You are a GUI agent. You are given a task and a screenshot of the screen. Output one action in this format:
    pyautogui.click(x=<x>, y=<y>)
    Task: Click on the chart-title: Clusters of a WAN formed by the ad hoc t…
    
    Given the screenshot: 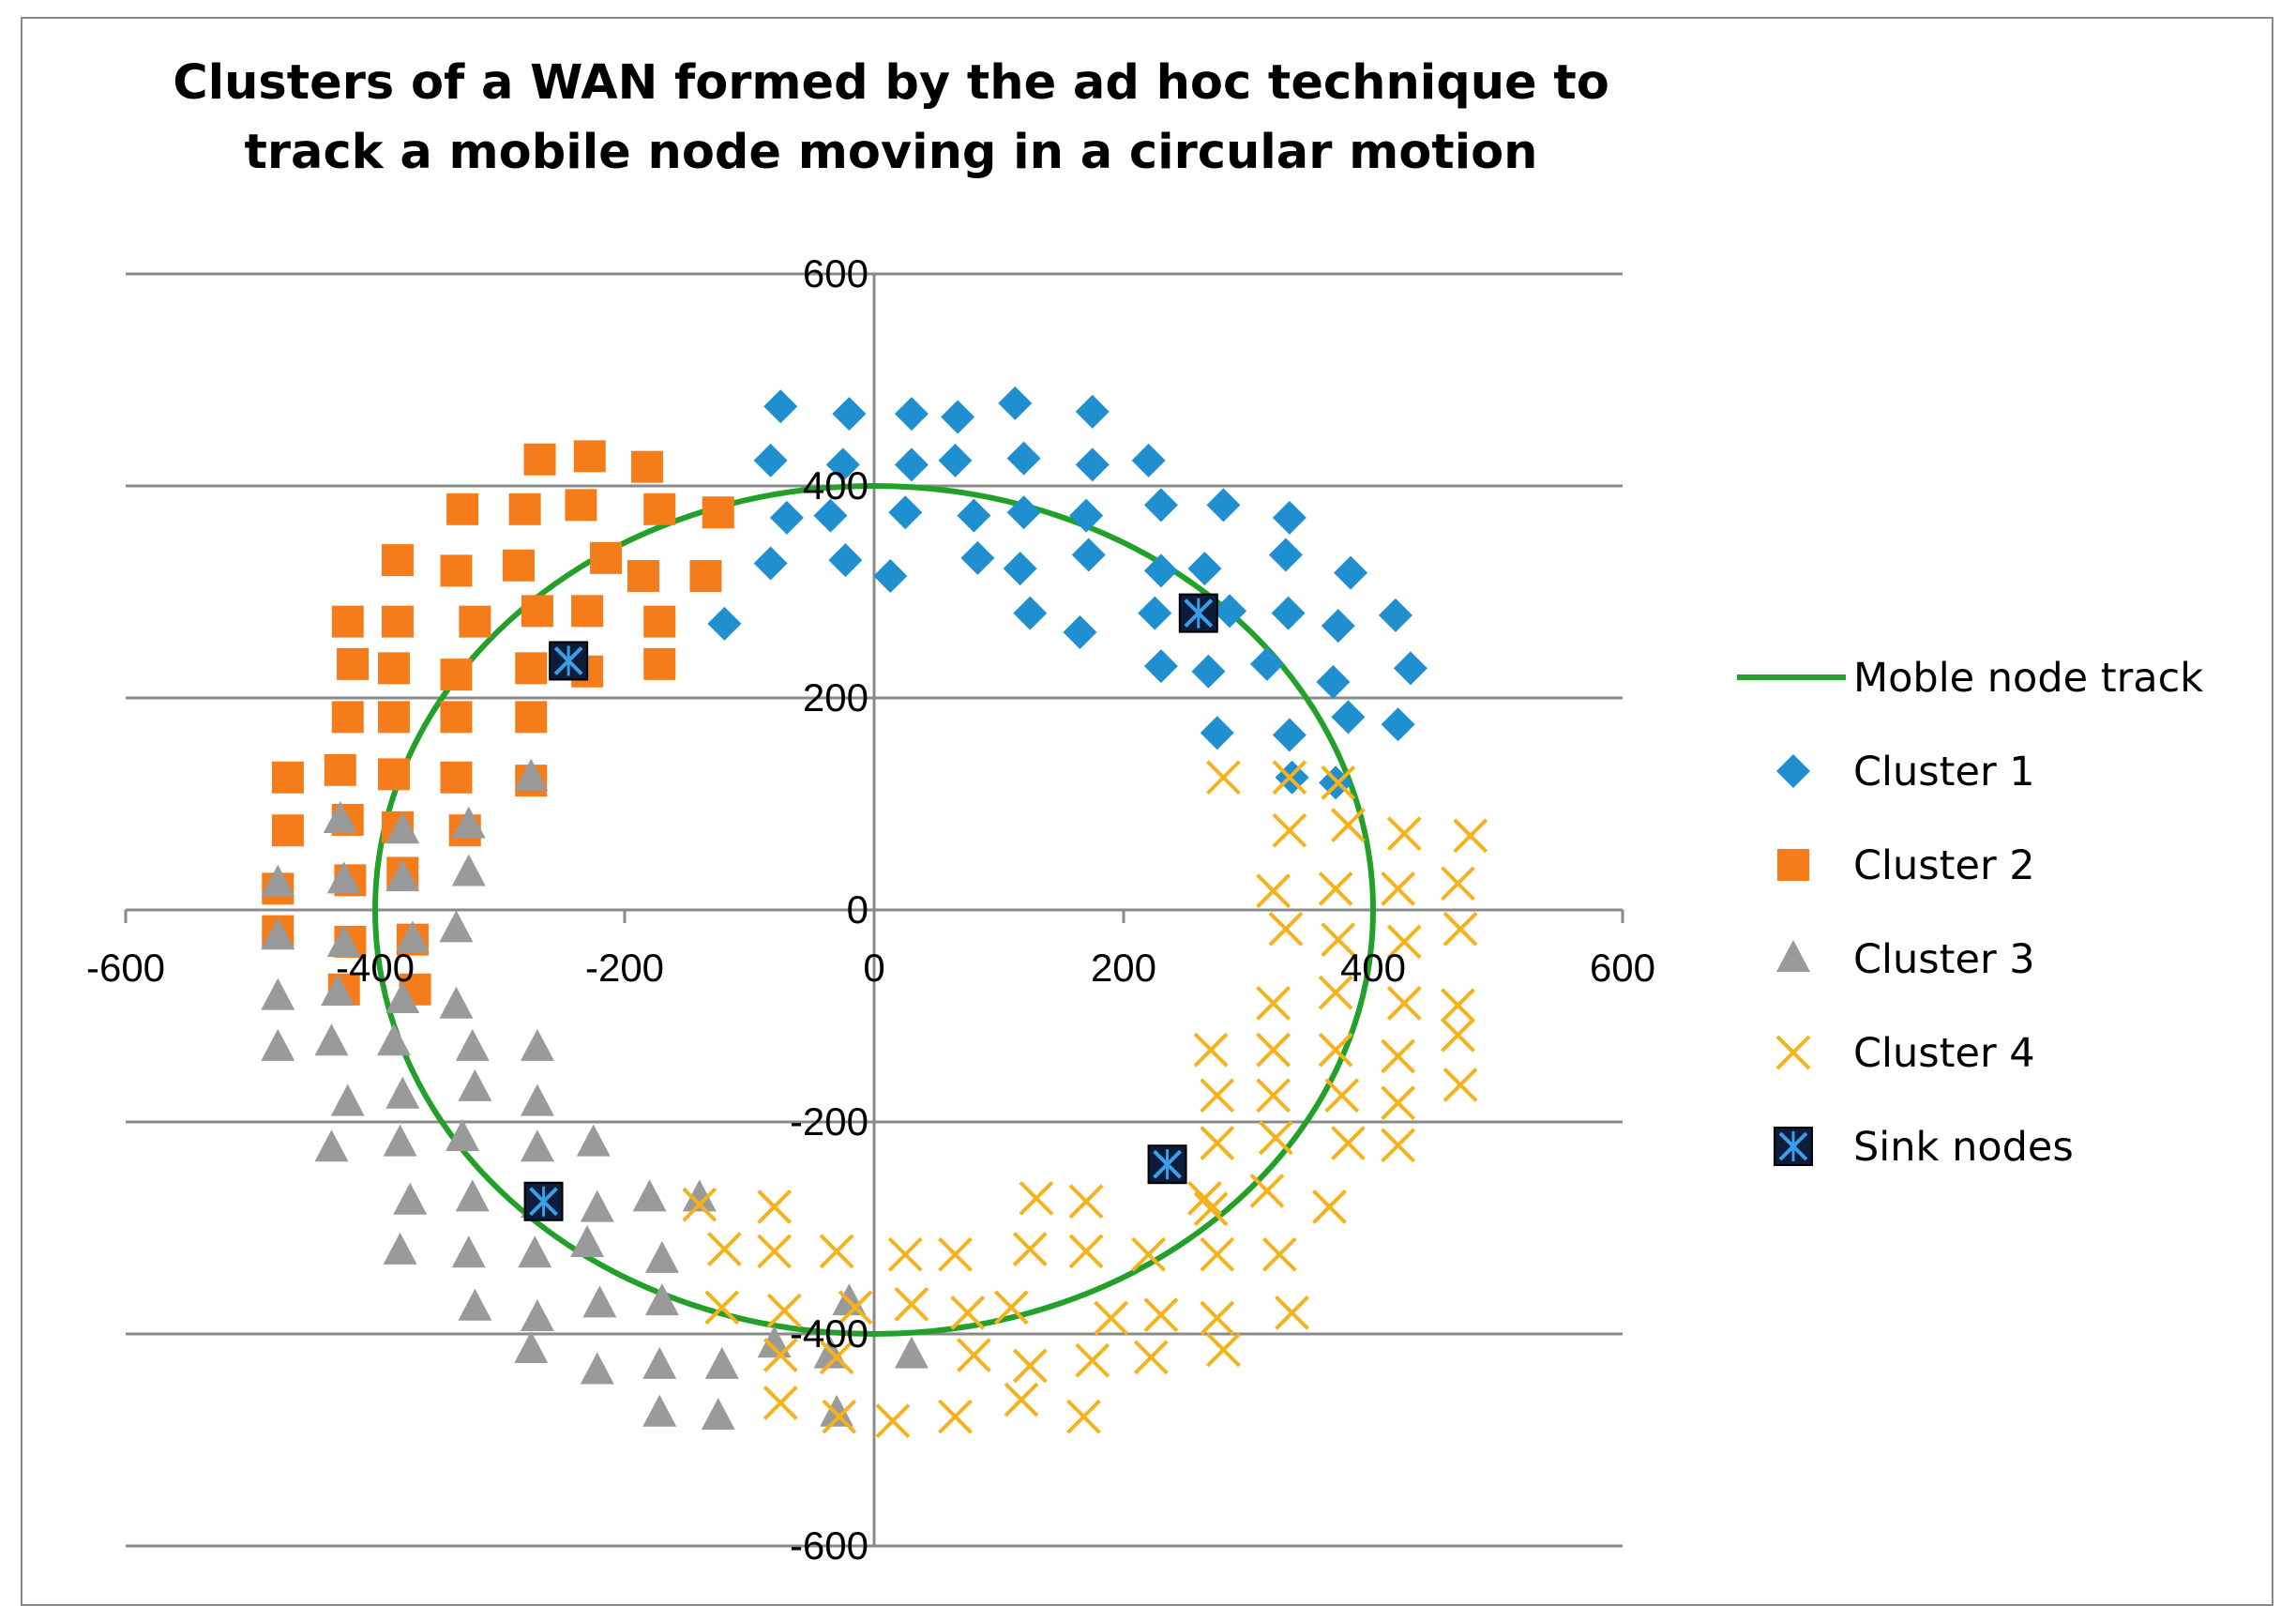 What is the action you would take?
    pyautogui.click(x=891, y=117)
    